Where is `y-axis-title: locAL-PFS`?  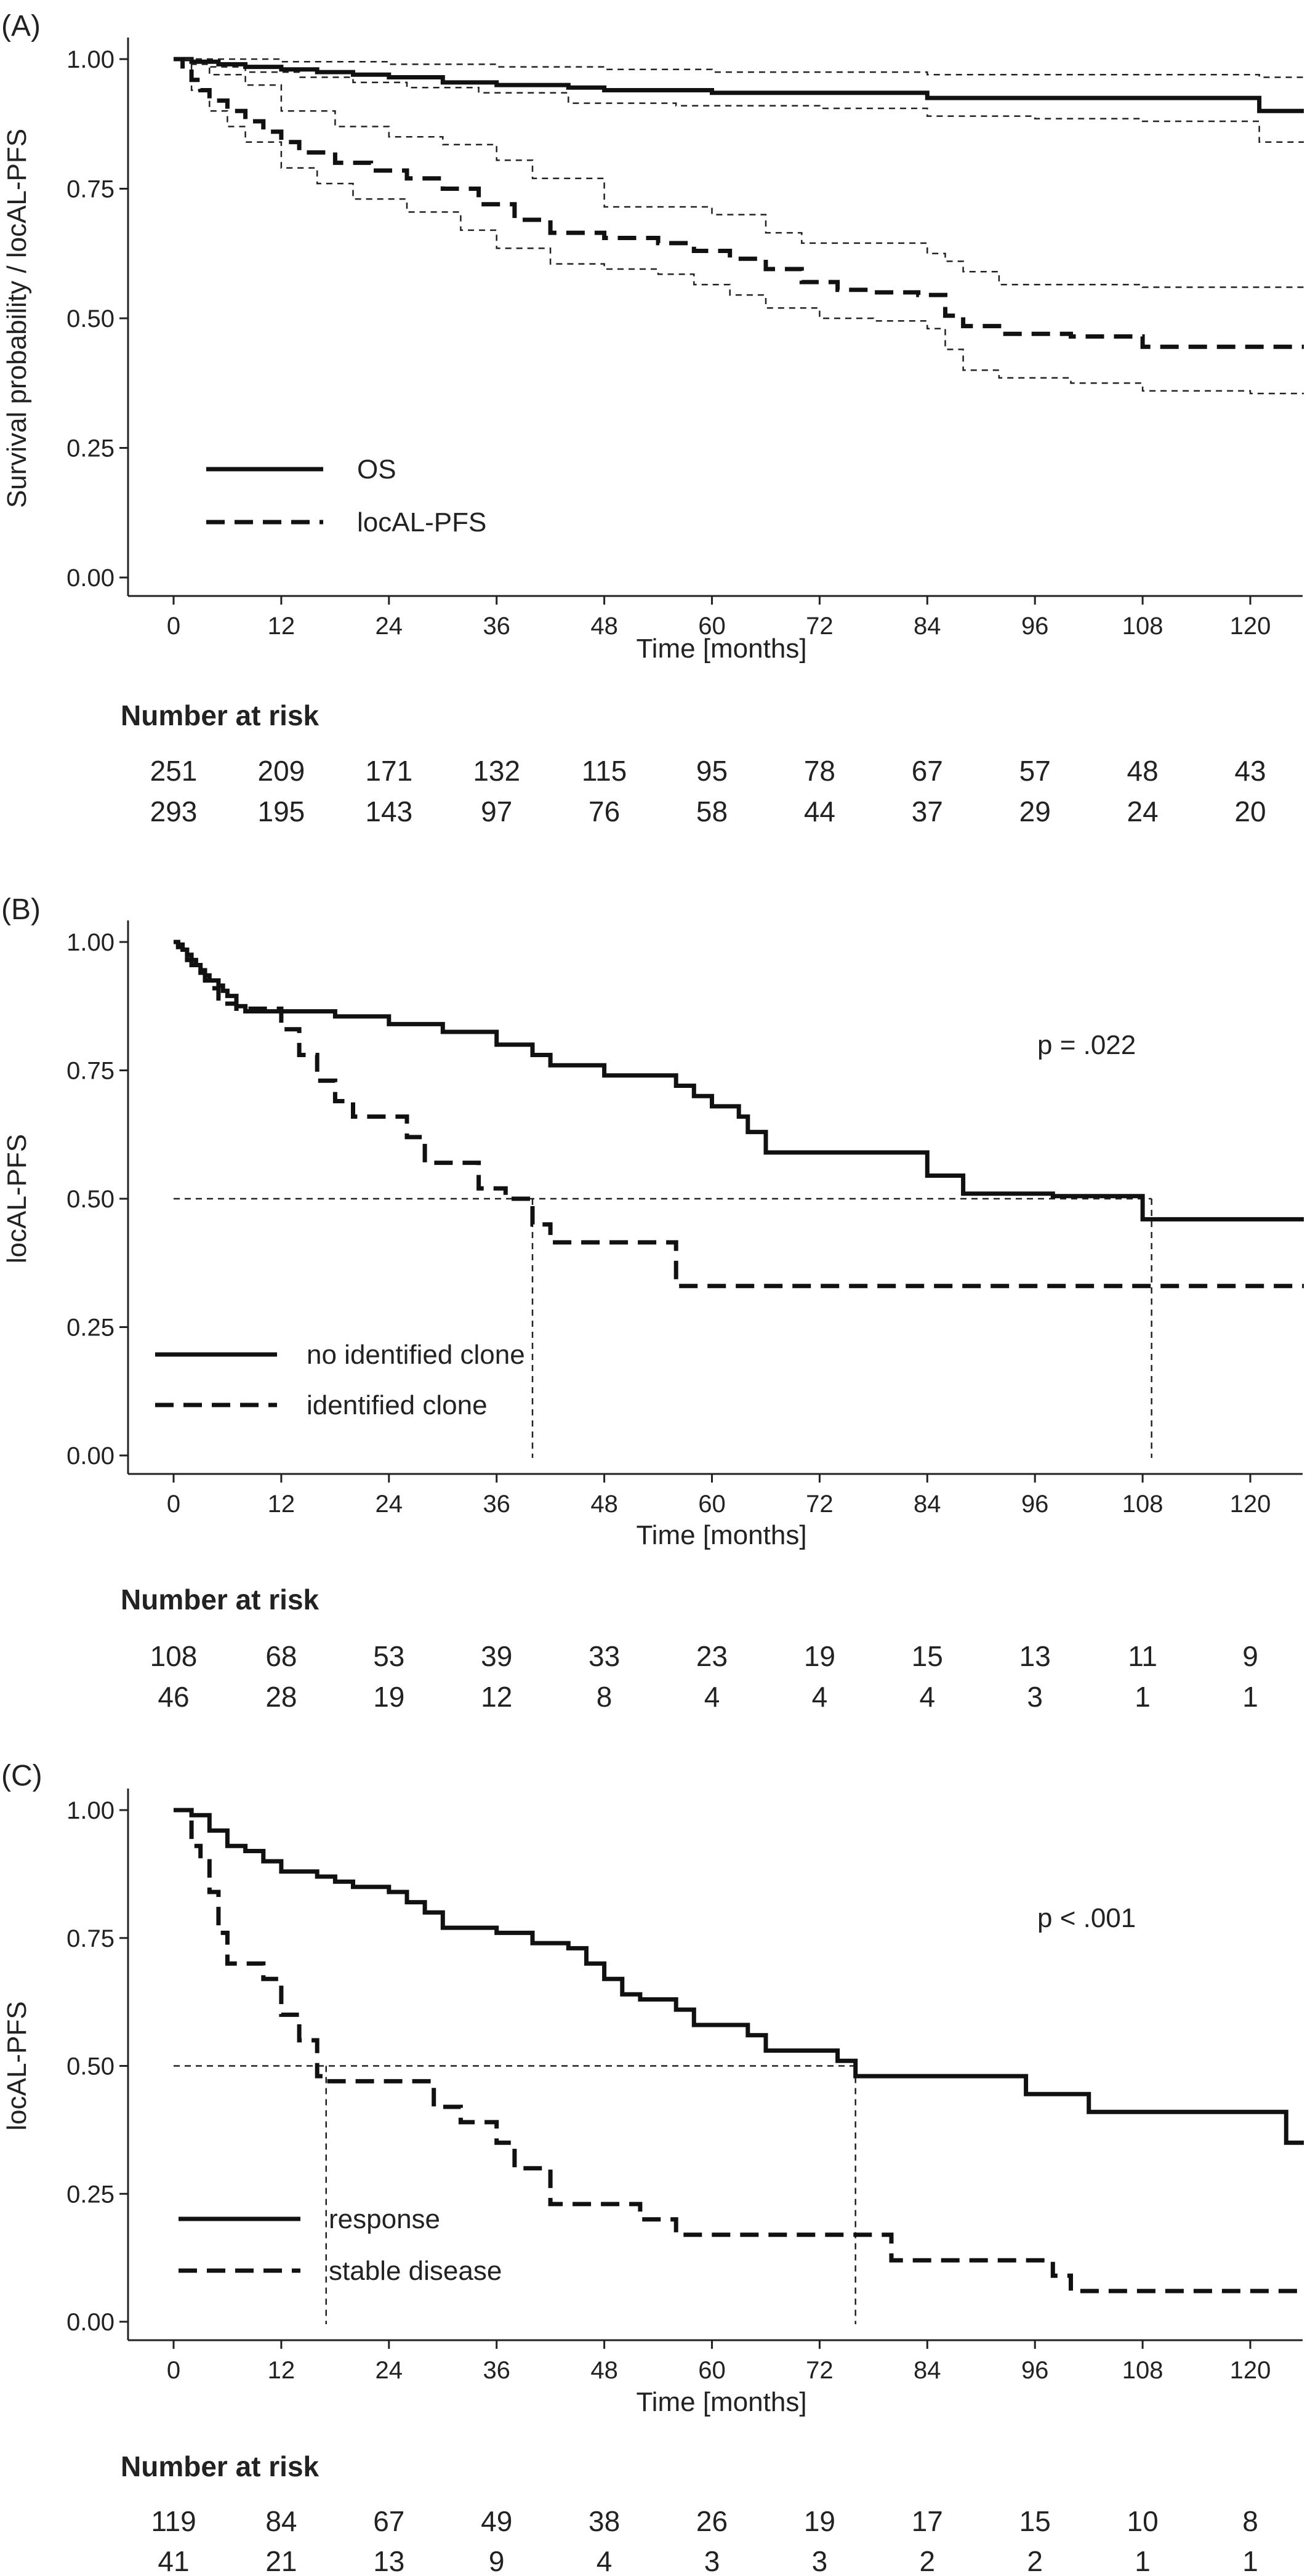 y-axis-title: locAL-PFS is located at coordinates (17, 2065).